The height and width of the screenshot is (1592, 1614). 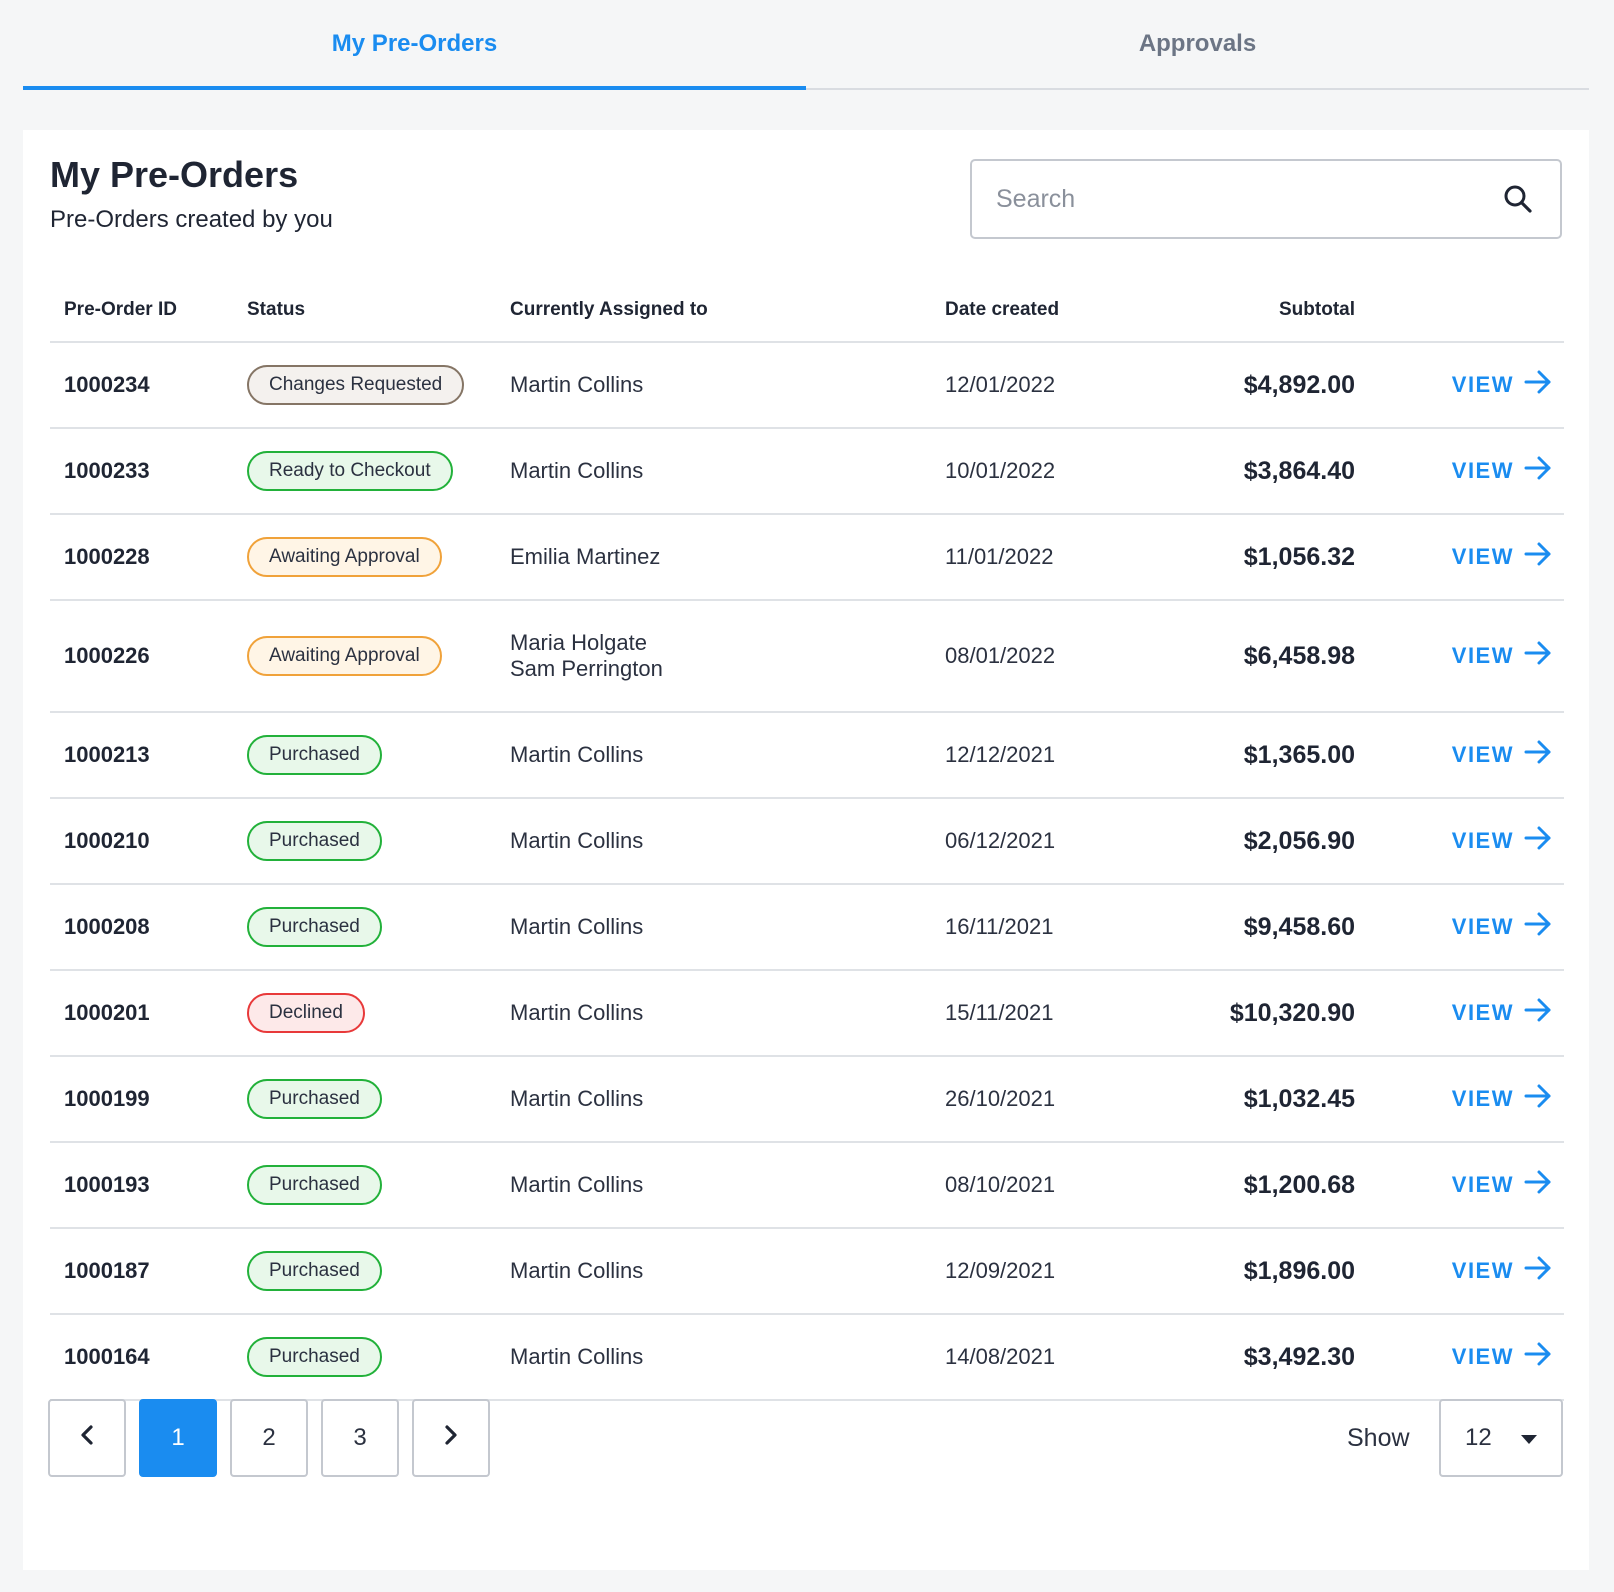 I want to click on assignee-name: Sam Perrington, so click(x=586, y=668).